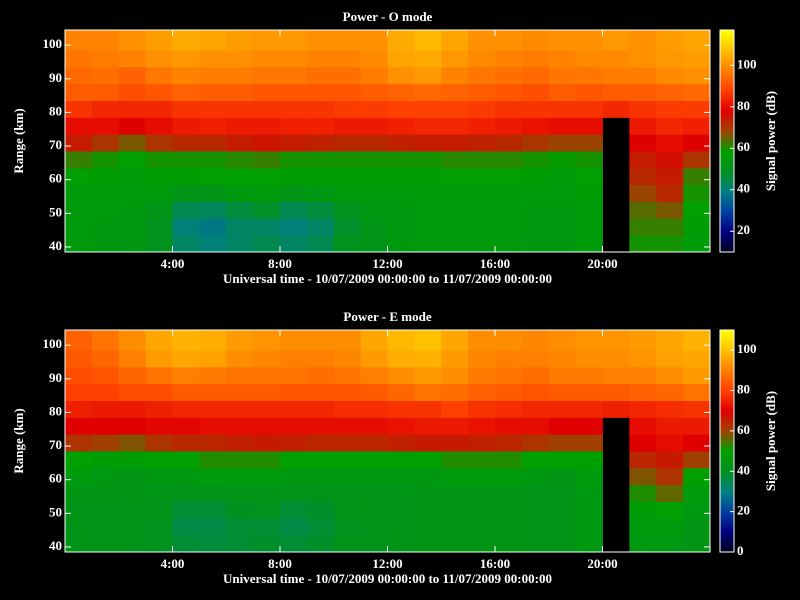  What do you see at coordinates (55, 377) in the screenshot?
I see `y-tick-label: 90` at bounding box center [55, 377].